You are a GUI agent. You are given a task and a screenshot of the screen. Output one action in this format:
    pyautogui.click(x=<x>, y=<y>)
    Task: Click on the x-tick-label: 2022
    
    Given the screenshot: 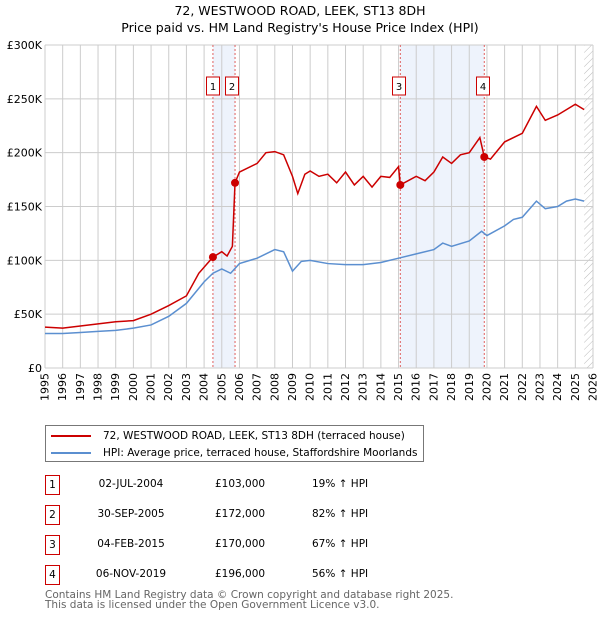 What is the action you would take?
    pyautogui.click(x=522, y=387)
    